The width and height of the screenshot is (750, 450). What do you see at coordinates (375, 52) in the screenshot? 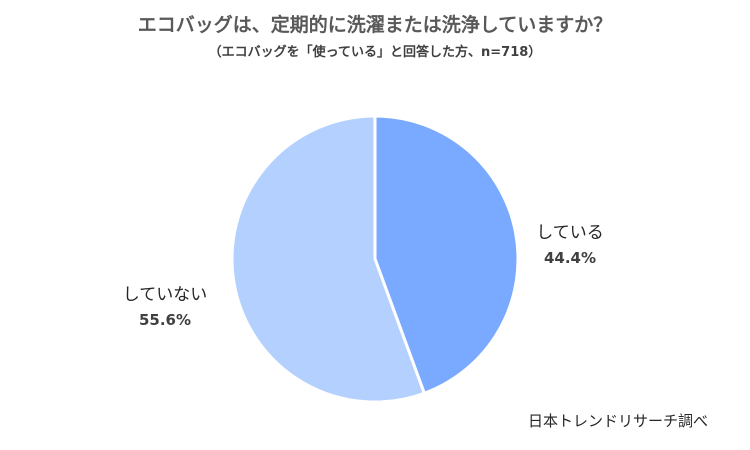
I see `chart-subtitle: （エコバッグを「使っている」と回答した方、n=718）` at bounding box center [375, 52].